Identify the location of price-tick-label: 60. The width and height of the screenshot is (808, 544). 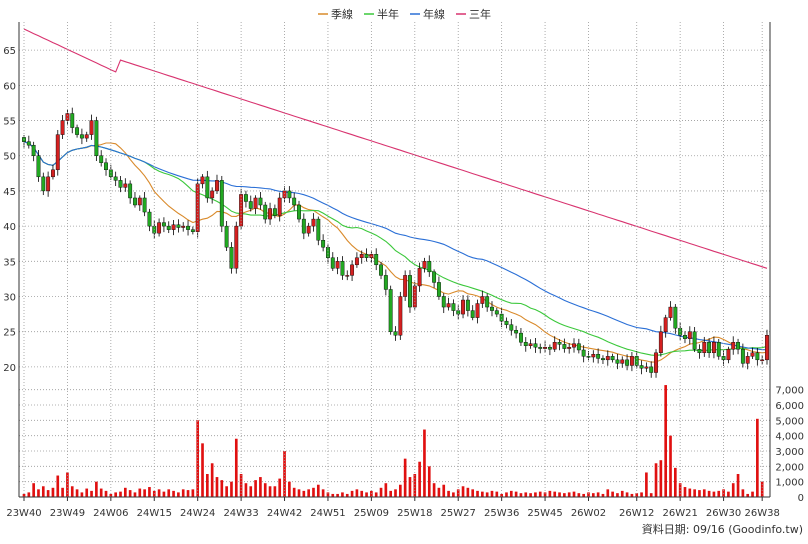
(9, 86).